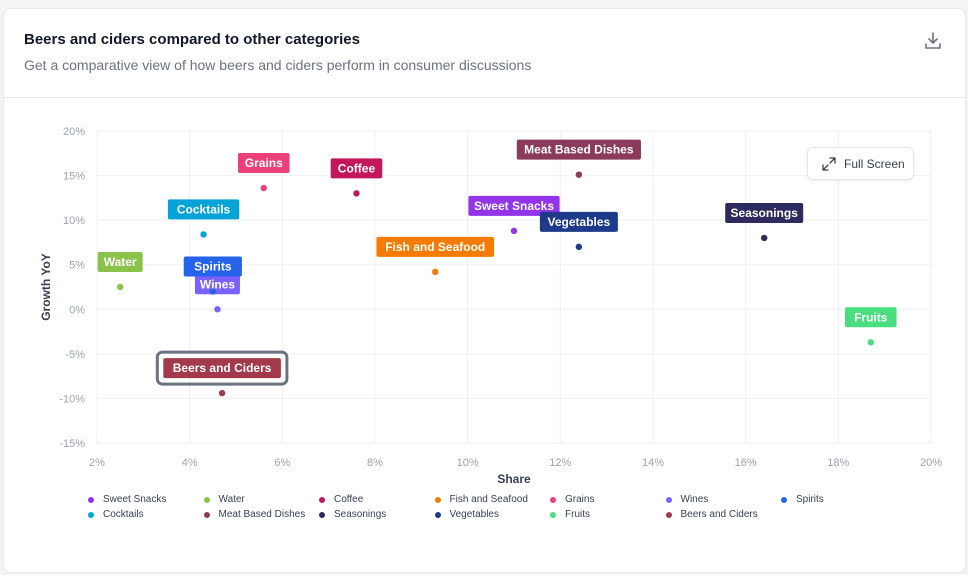 The image size is (968, 575). I want to click on point-label-grains: Grains, so click(264, 163).